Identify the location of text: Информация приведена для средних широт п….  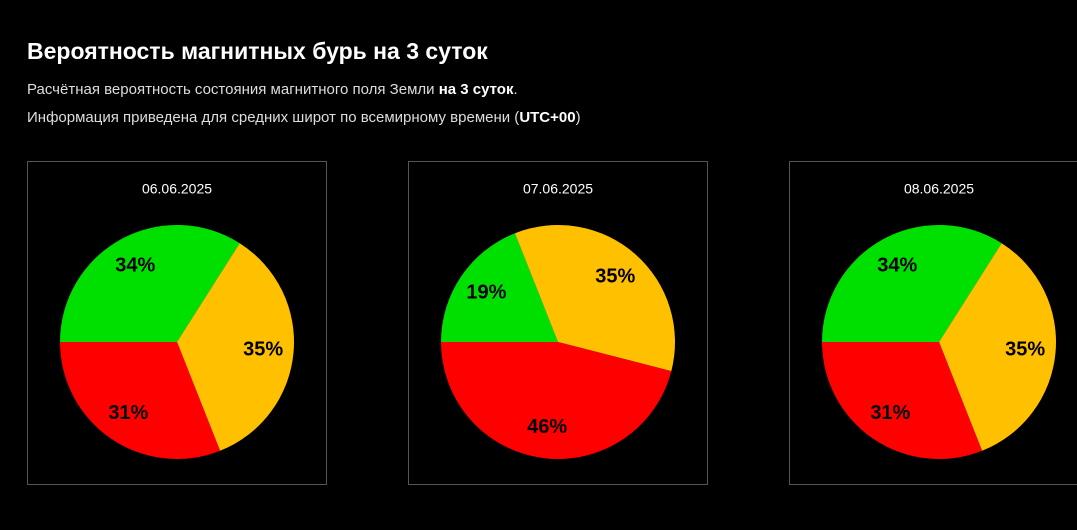
(273, 117).